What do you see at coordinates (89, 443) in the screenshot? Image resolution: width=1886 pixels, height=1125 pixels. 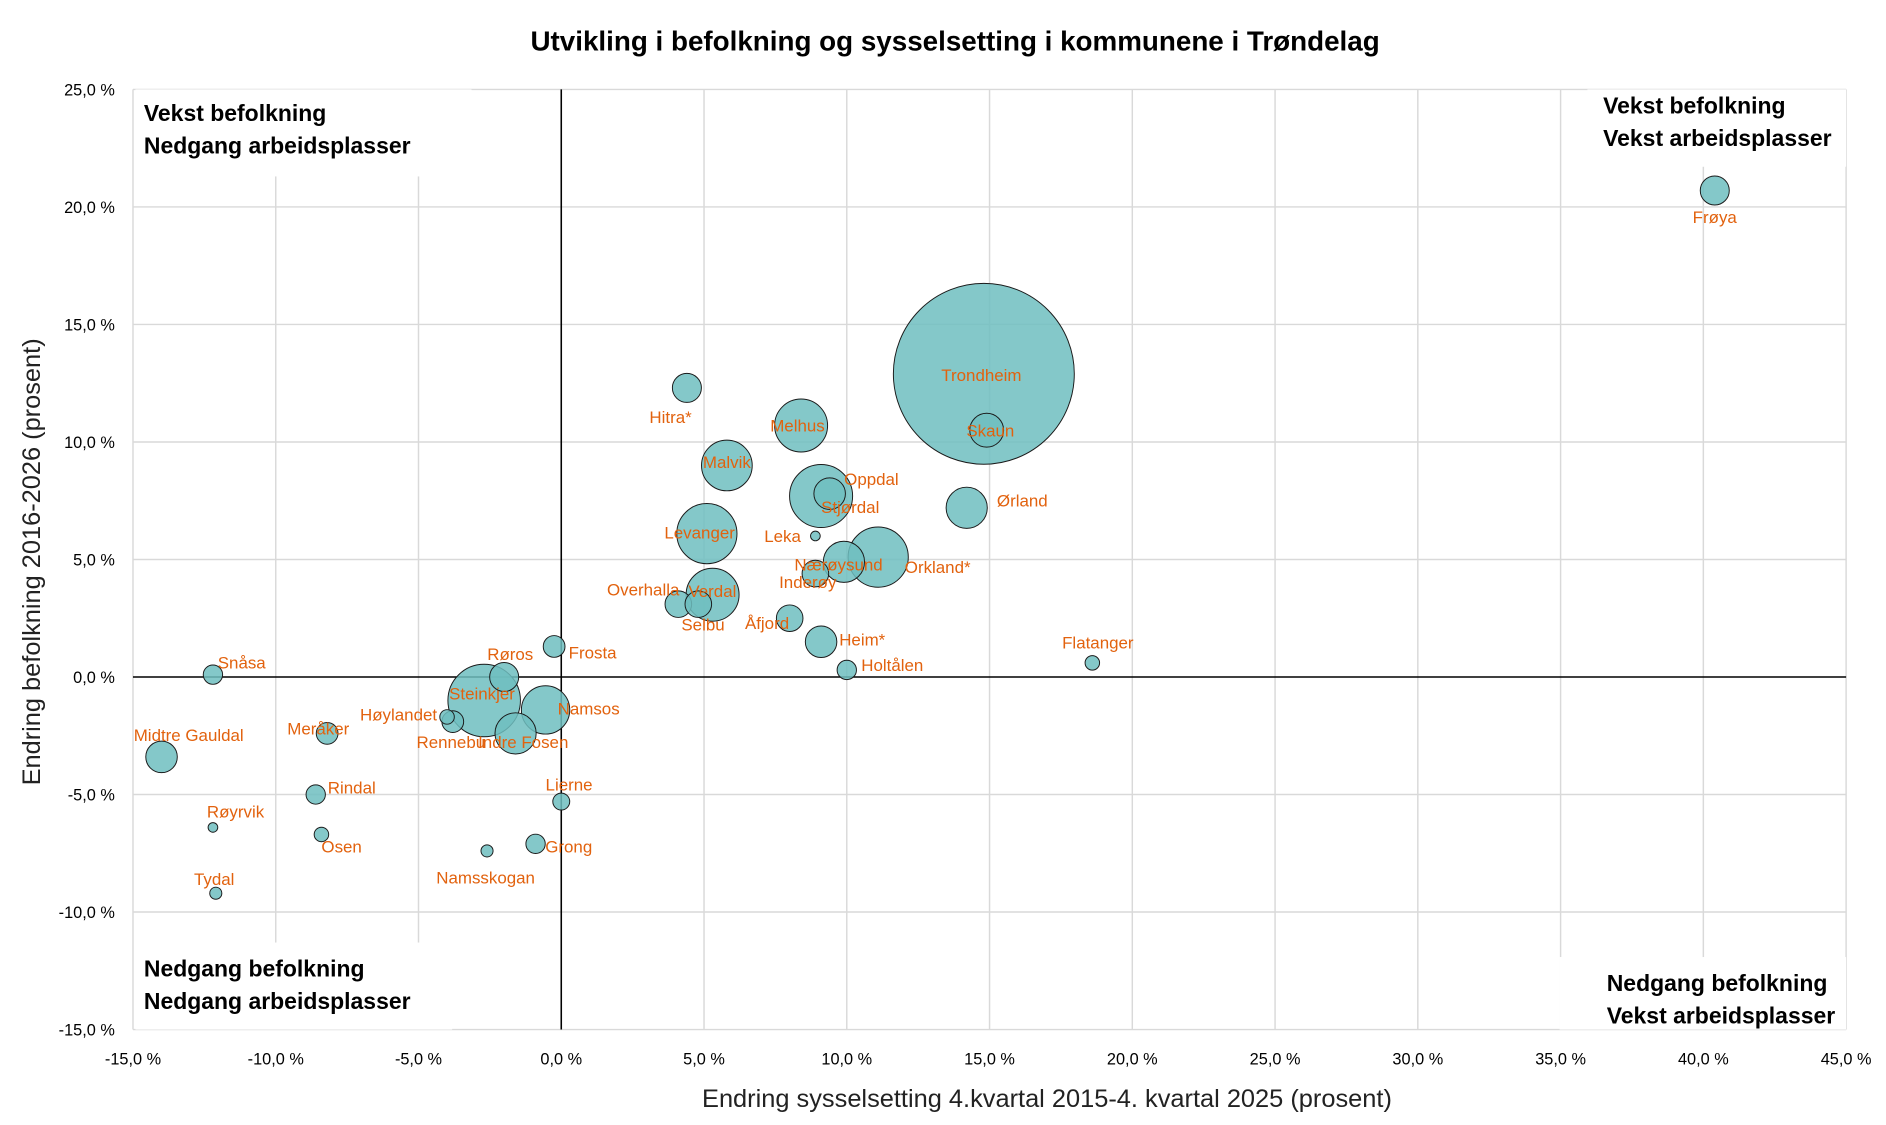 I see `y-tick-label: 10,0 %` at bounding box center [89, 443].